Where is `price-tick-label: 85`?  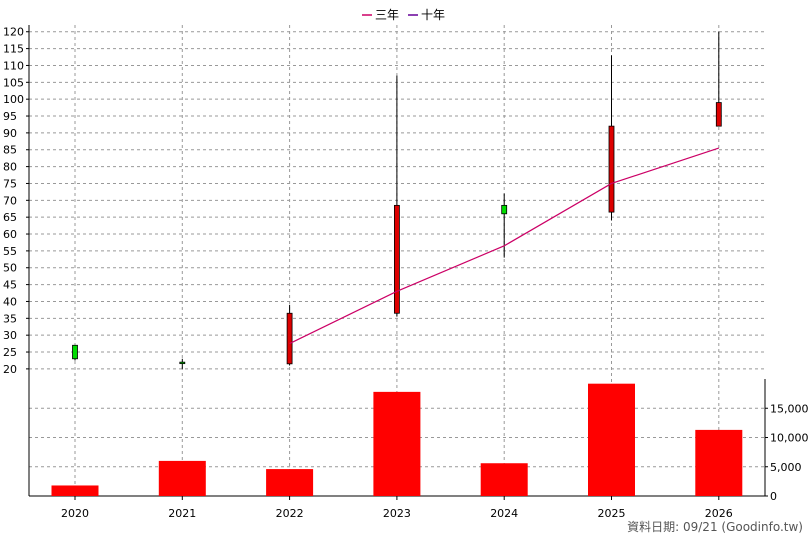
price-tick-label: 85 is located at coordinates (10, 150).